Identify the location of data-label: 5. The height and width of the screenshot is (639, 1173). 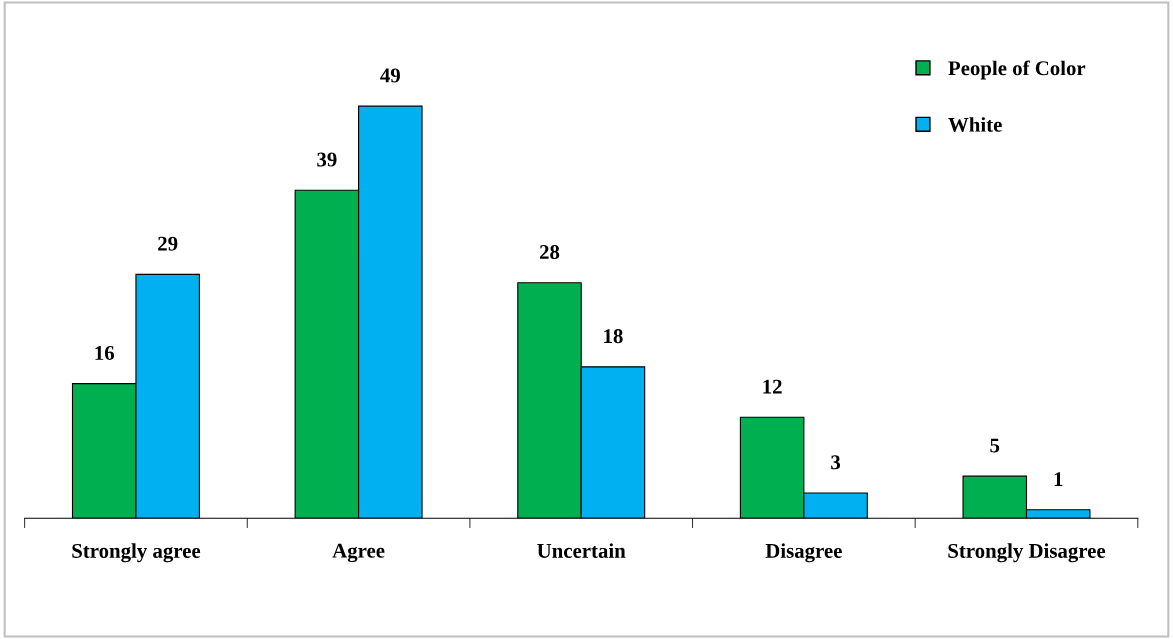
(995, 445).